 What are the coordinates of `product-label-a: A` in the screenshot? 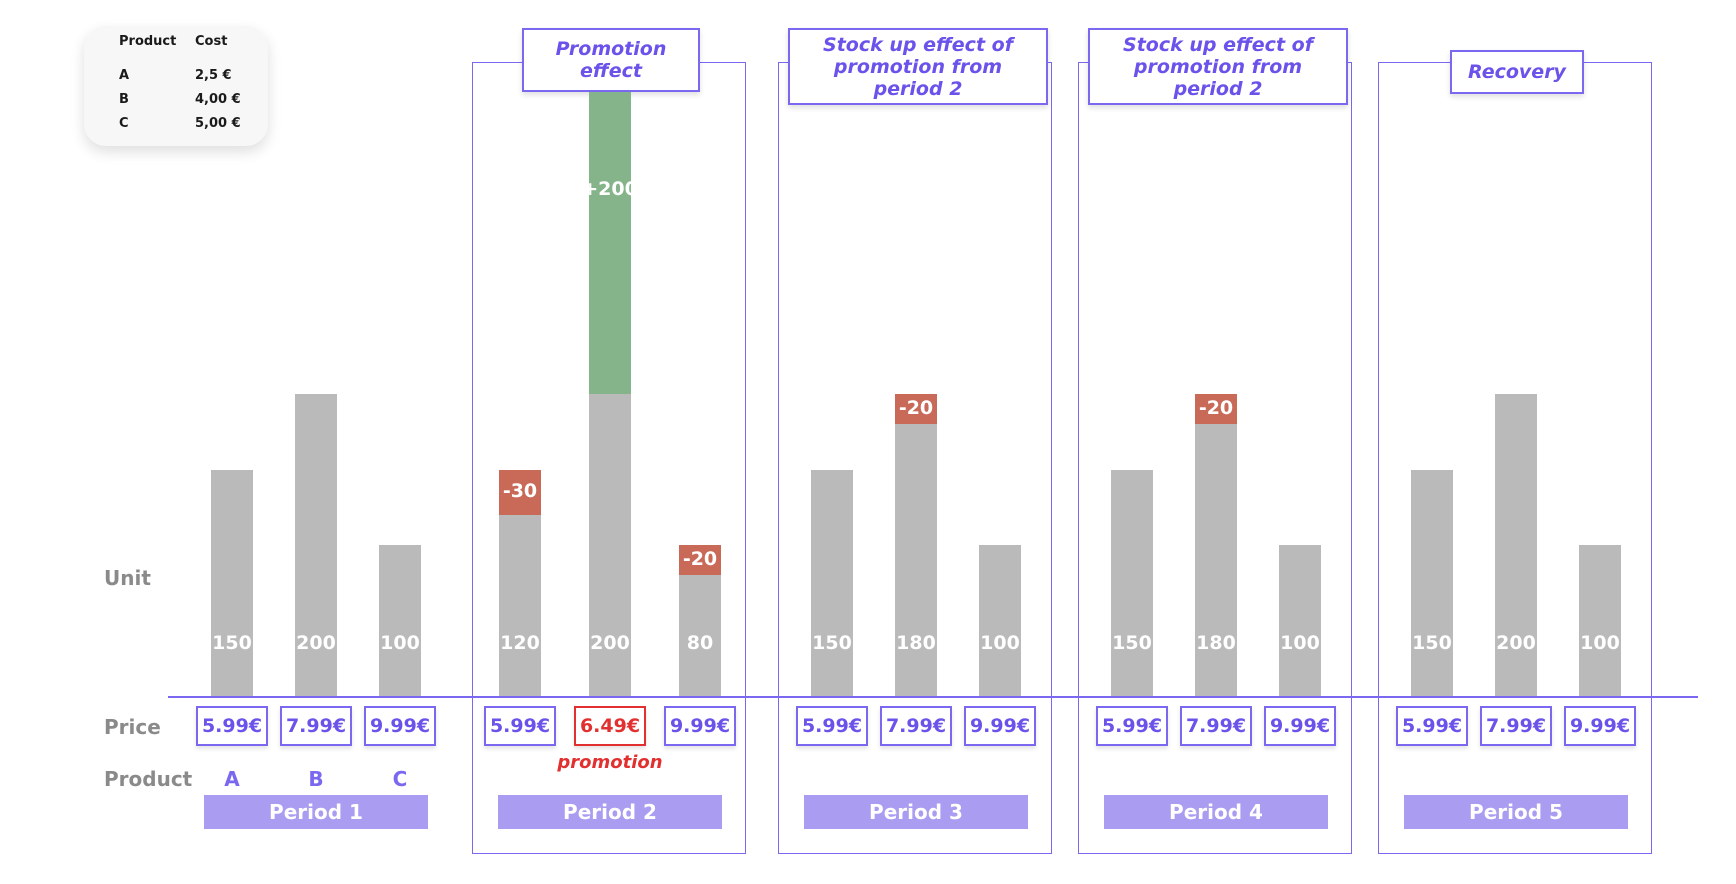 It's located at (232, 779).